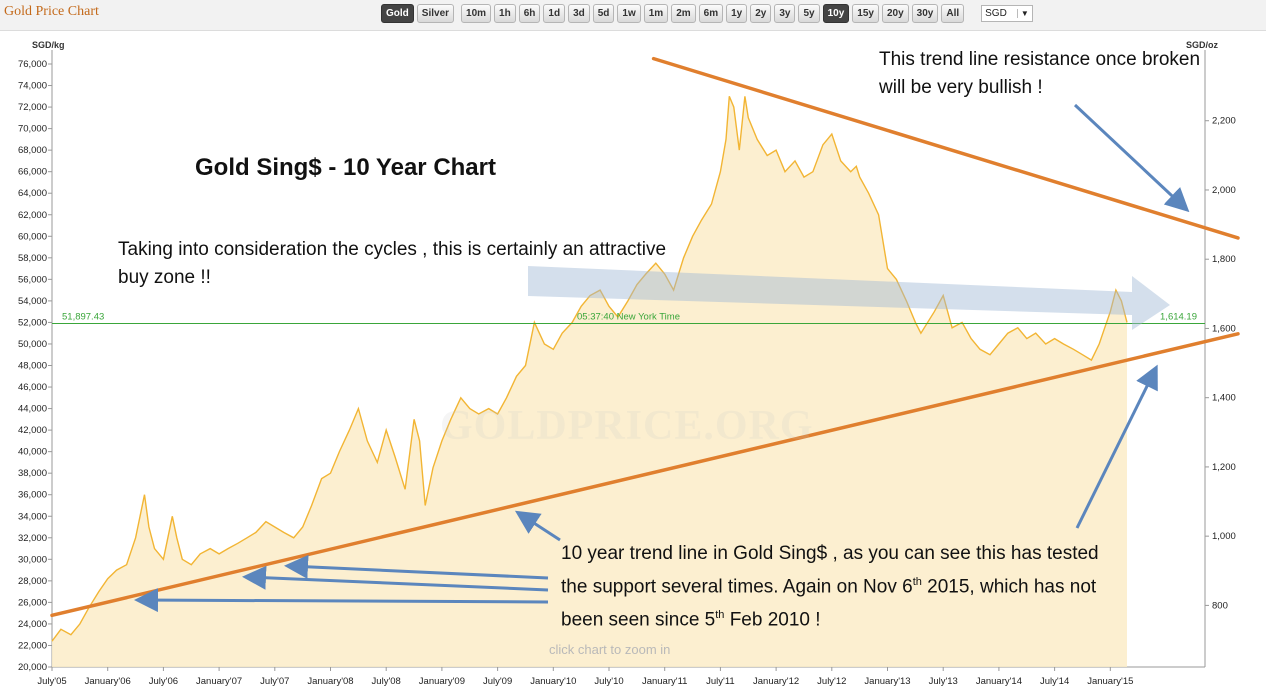 The image size is (1266, 693). Describe the element at coordinates (610, 649) in the screenshot. I see `zoom-hint: click chart to zoom in` at that location.